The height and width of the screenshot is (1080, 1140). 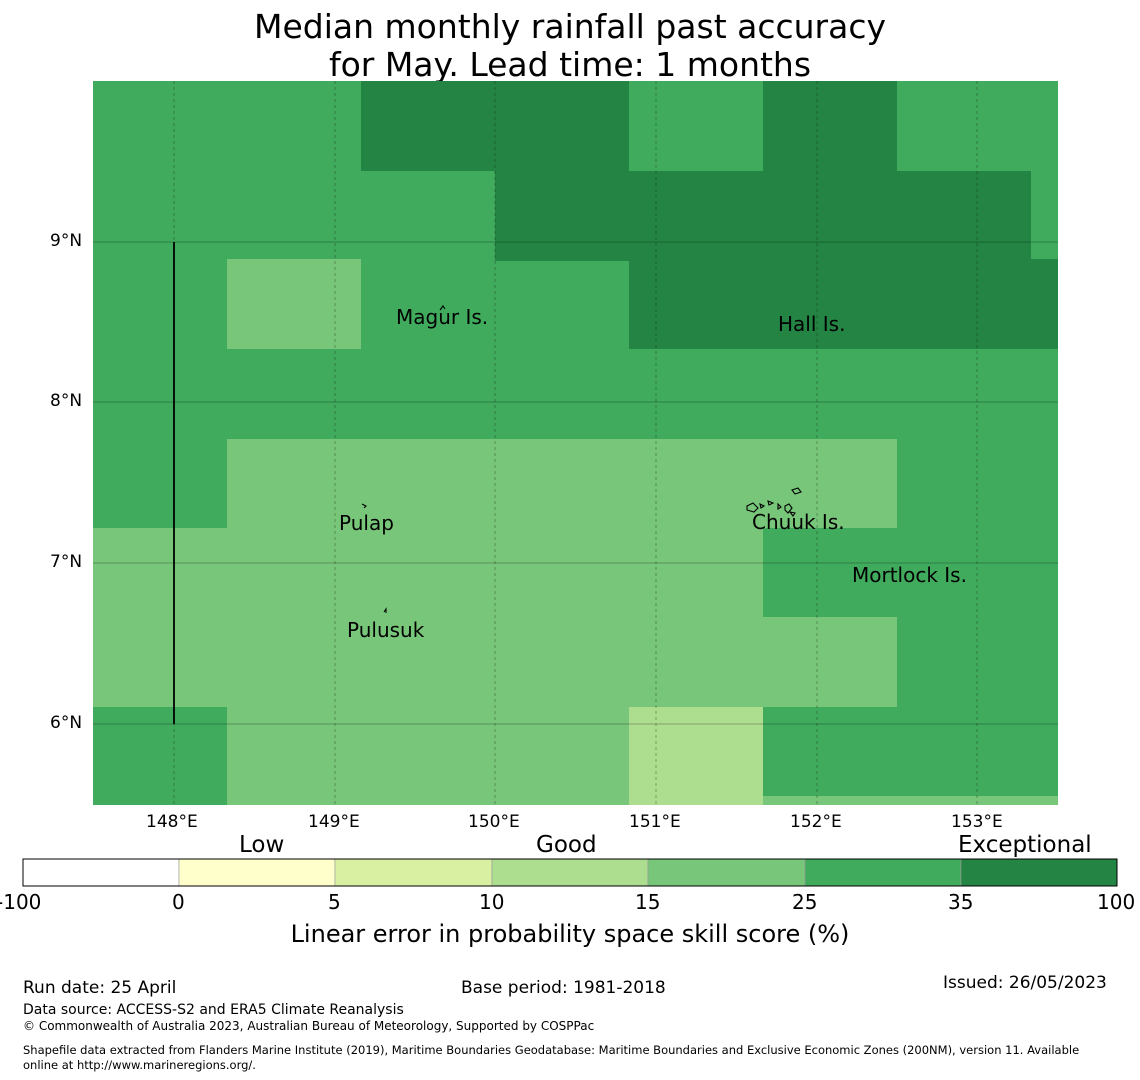 I want to click on shapefile-credit-line2: online at http://www.marineregions.org/., so click(x=139, y=1065).